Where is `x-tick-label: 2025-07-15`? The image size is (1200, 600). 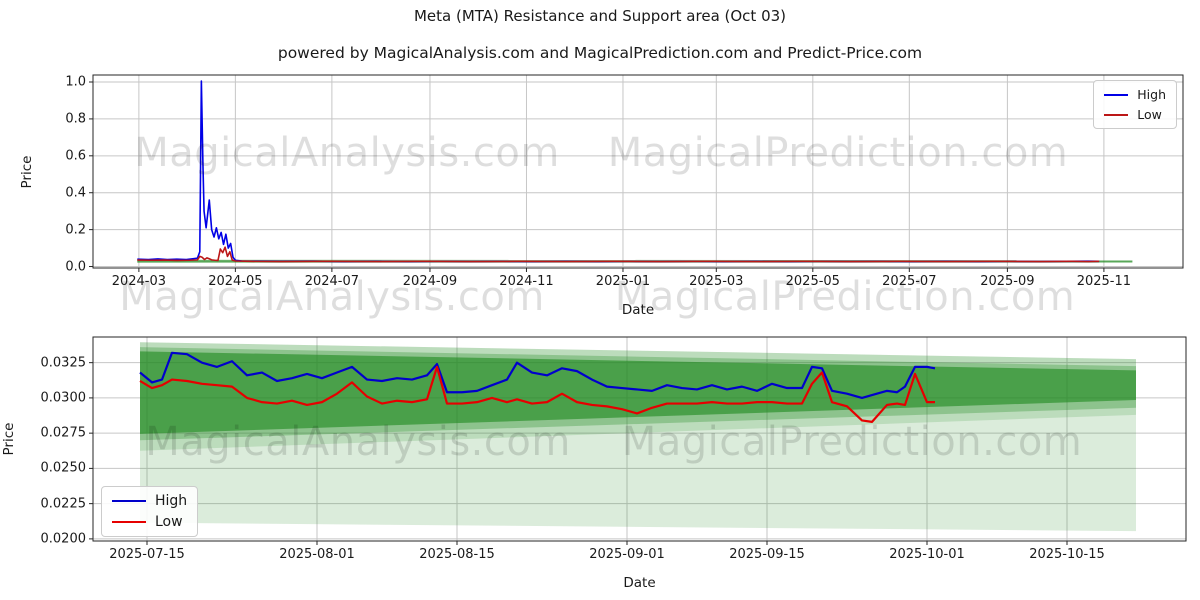 x-tick-label: 2025-07-15 is located at coordinates (147, 554).